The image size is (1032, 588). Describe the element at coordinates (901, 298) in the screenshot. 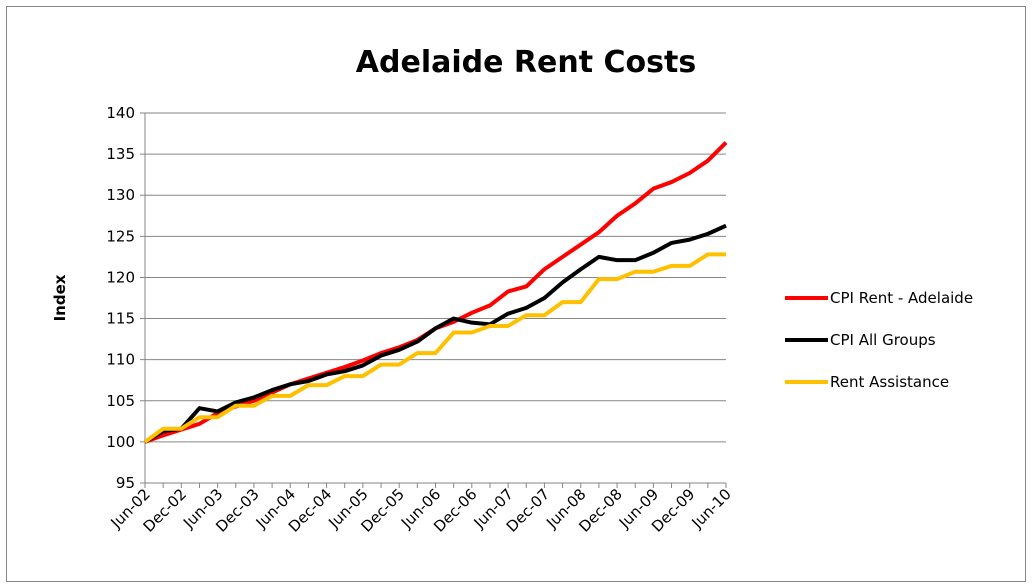

I see `legend-label: CPI Rent - Adelaide` at that location.